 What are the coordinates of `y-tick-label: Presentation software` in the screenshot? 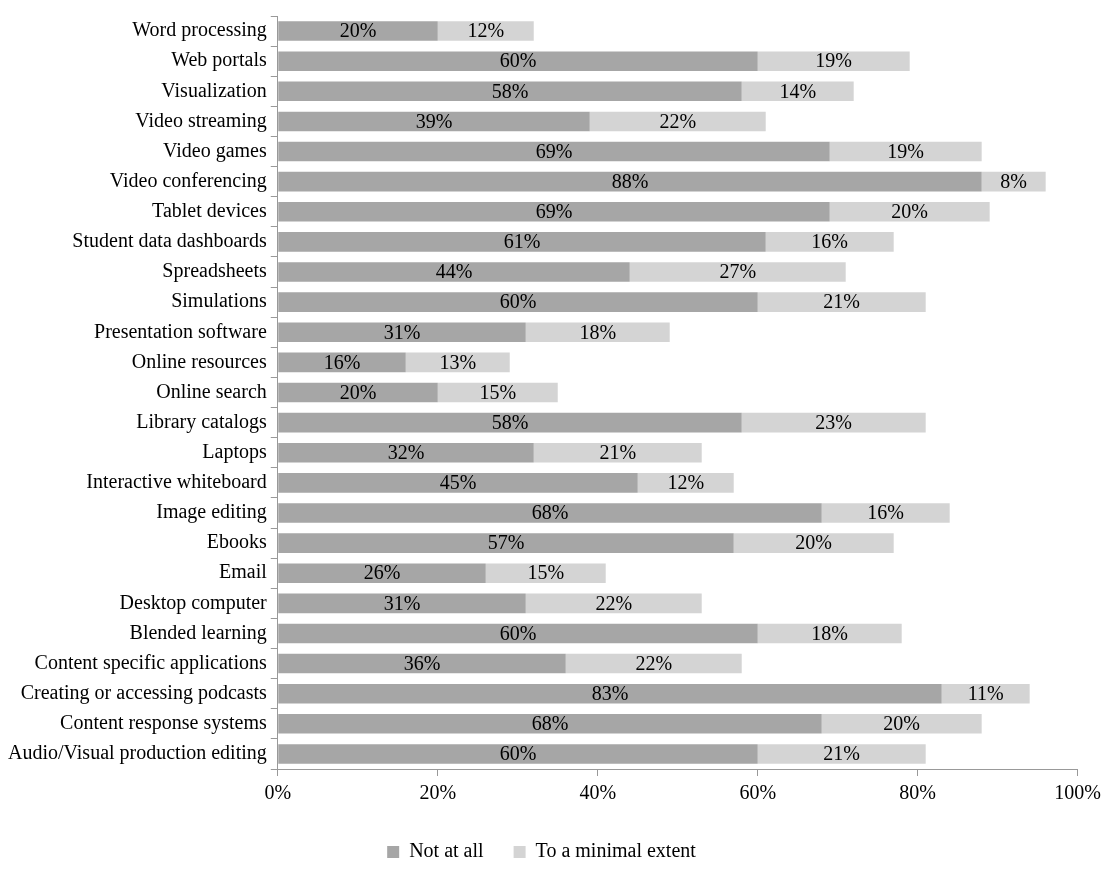 It's located at (180, 330).